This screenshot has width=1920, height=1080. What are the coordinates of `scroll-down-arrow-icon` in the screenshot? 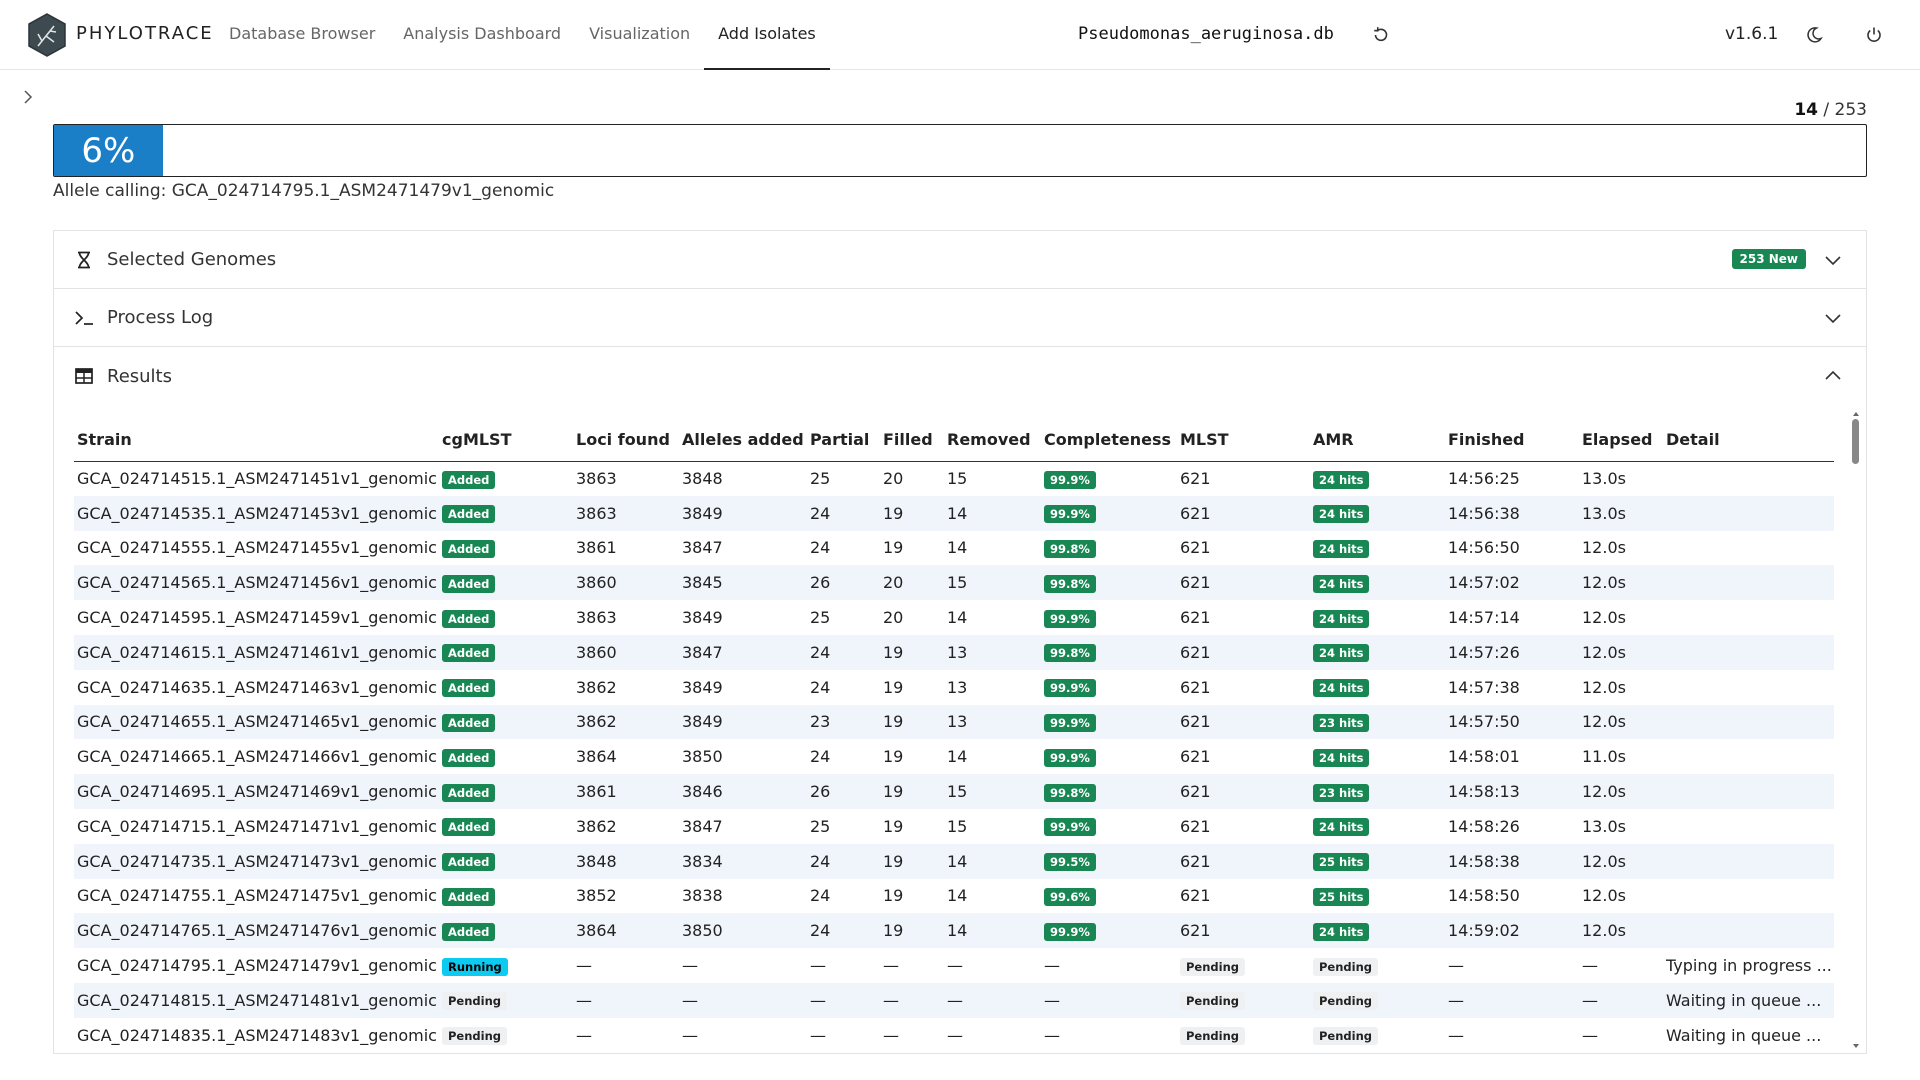 It's located at (1856, 1046).